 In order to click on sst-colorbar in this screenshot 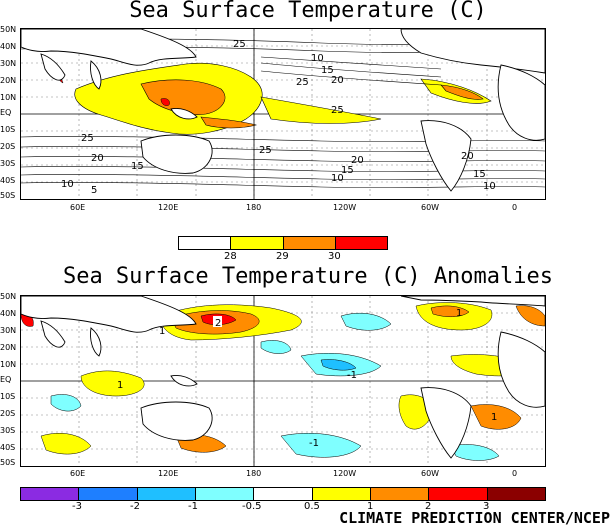, I will do `click(283, 243)`.